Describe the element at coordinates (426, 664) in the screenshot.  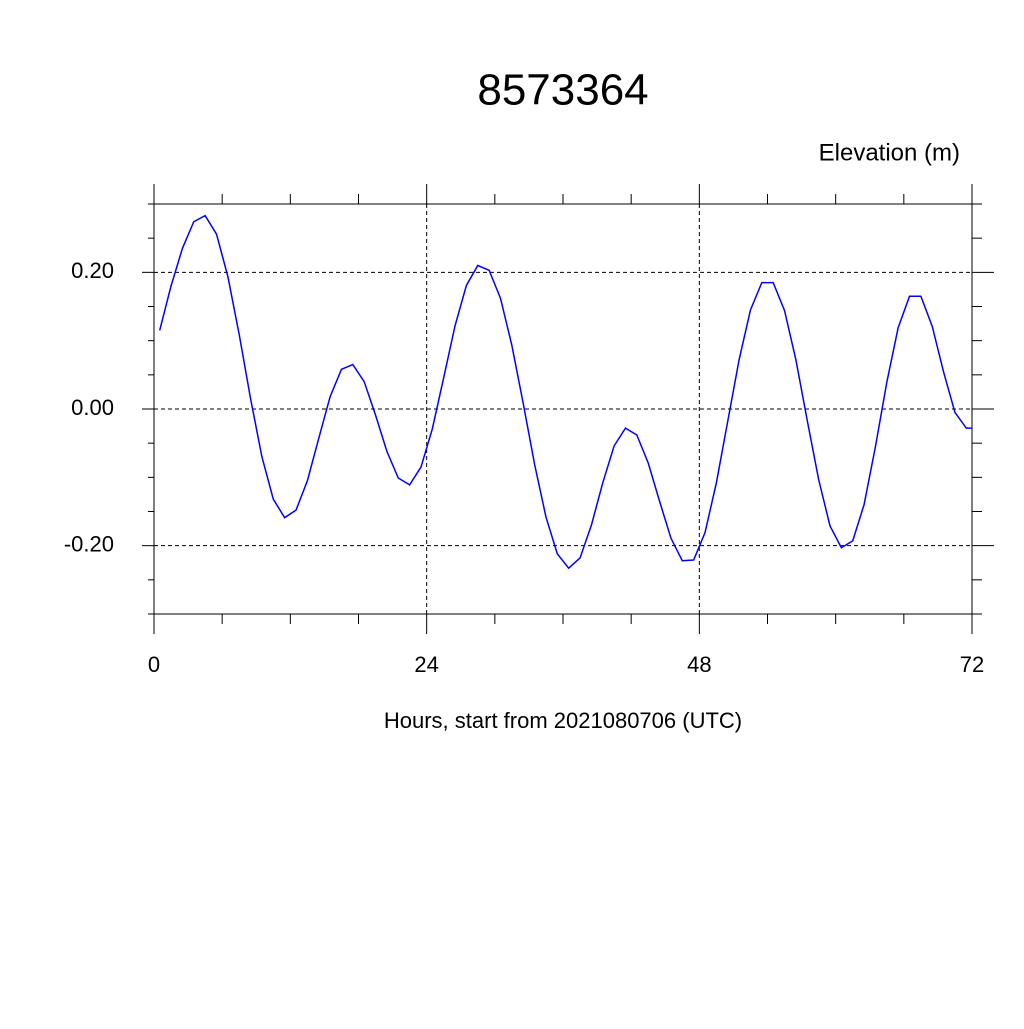
I see `x-tick-label: 24` at that location.